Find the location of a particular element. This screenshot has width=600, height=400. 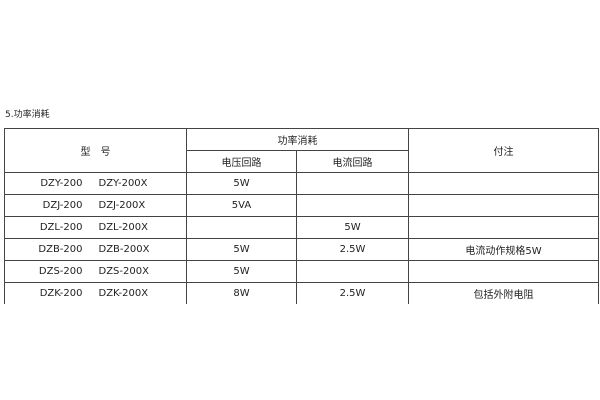

cell-model: DZB-200 DZB-200X is located at coordinates (95, 249).